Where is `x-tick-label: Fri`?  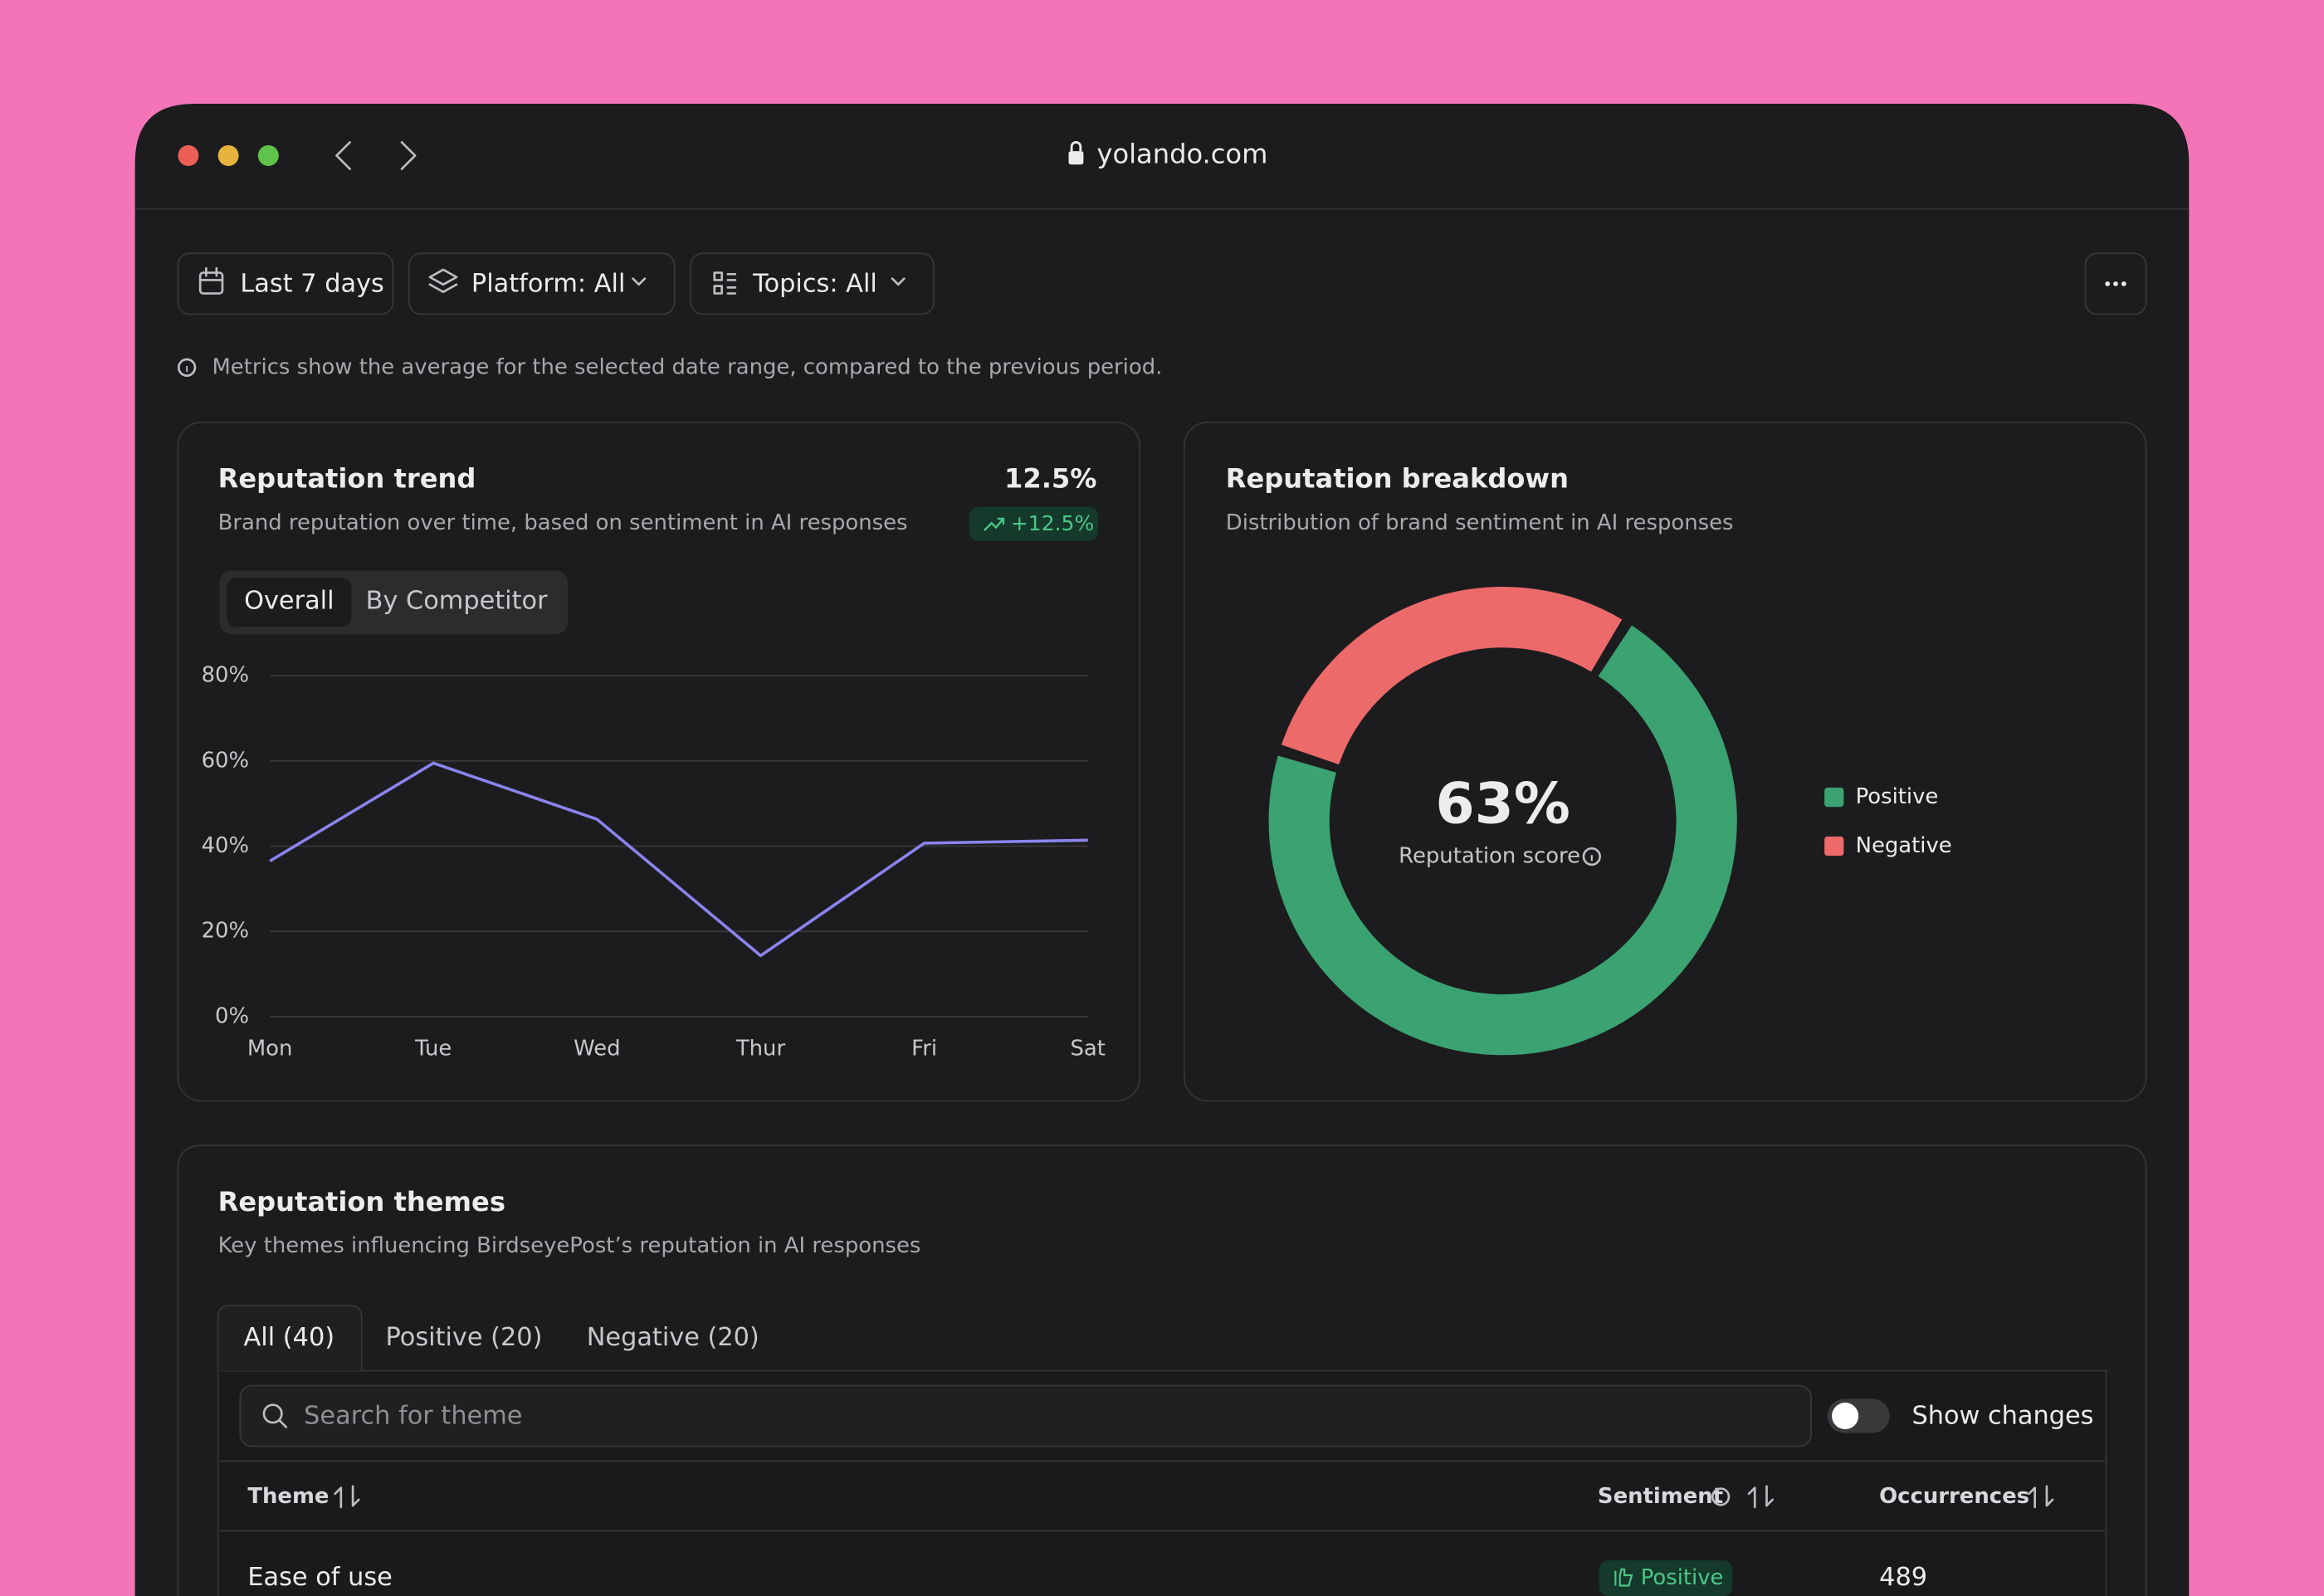 x-tick-label: Fri is located at coordinates (924, 1049).